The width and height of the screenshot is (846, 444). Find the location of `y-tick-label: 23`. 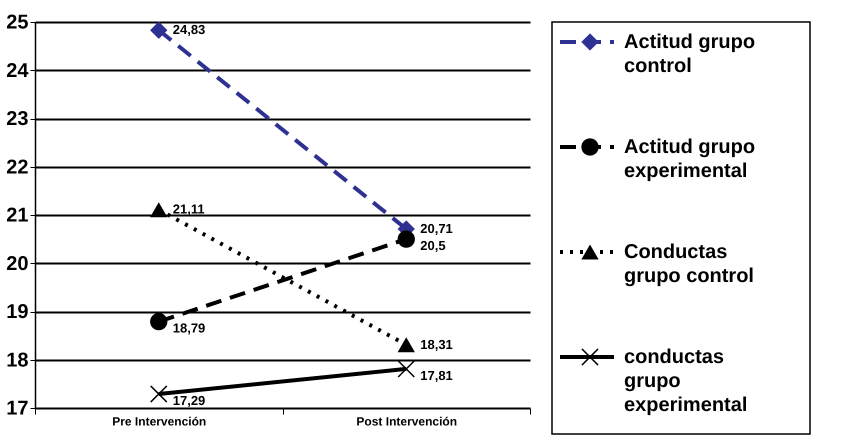

y-tick-label: 23 is located at coordinates (17, 119).